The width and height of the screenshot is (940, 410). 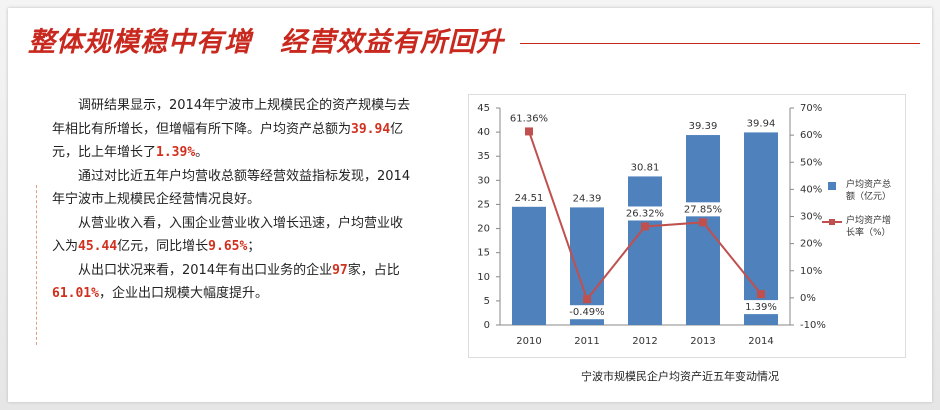 What do you see at coordinates (98, 246) in the screenshot?
I see `highlight: 45.44` at bounding box center [98, 246].